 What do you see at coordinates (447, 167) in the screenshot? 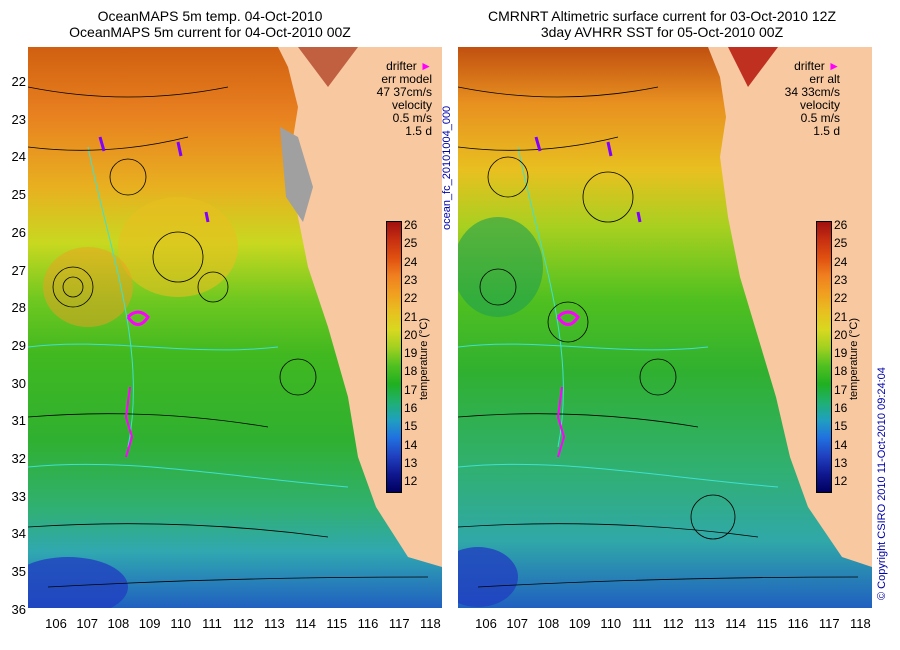
I see `forecast-id-label: ocean_fc_20101004_000` at bounding box center [447, 167].